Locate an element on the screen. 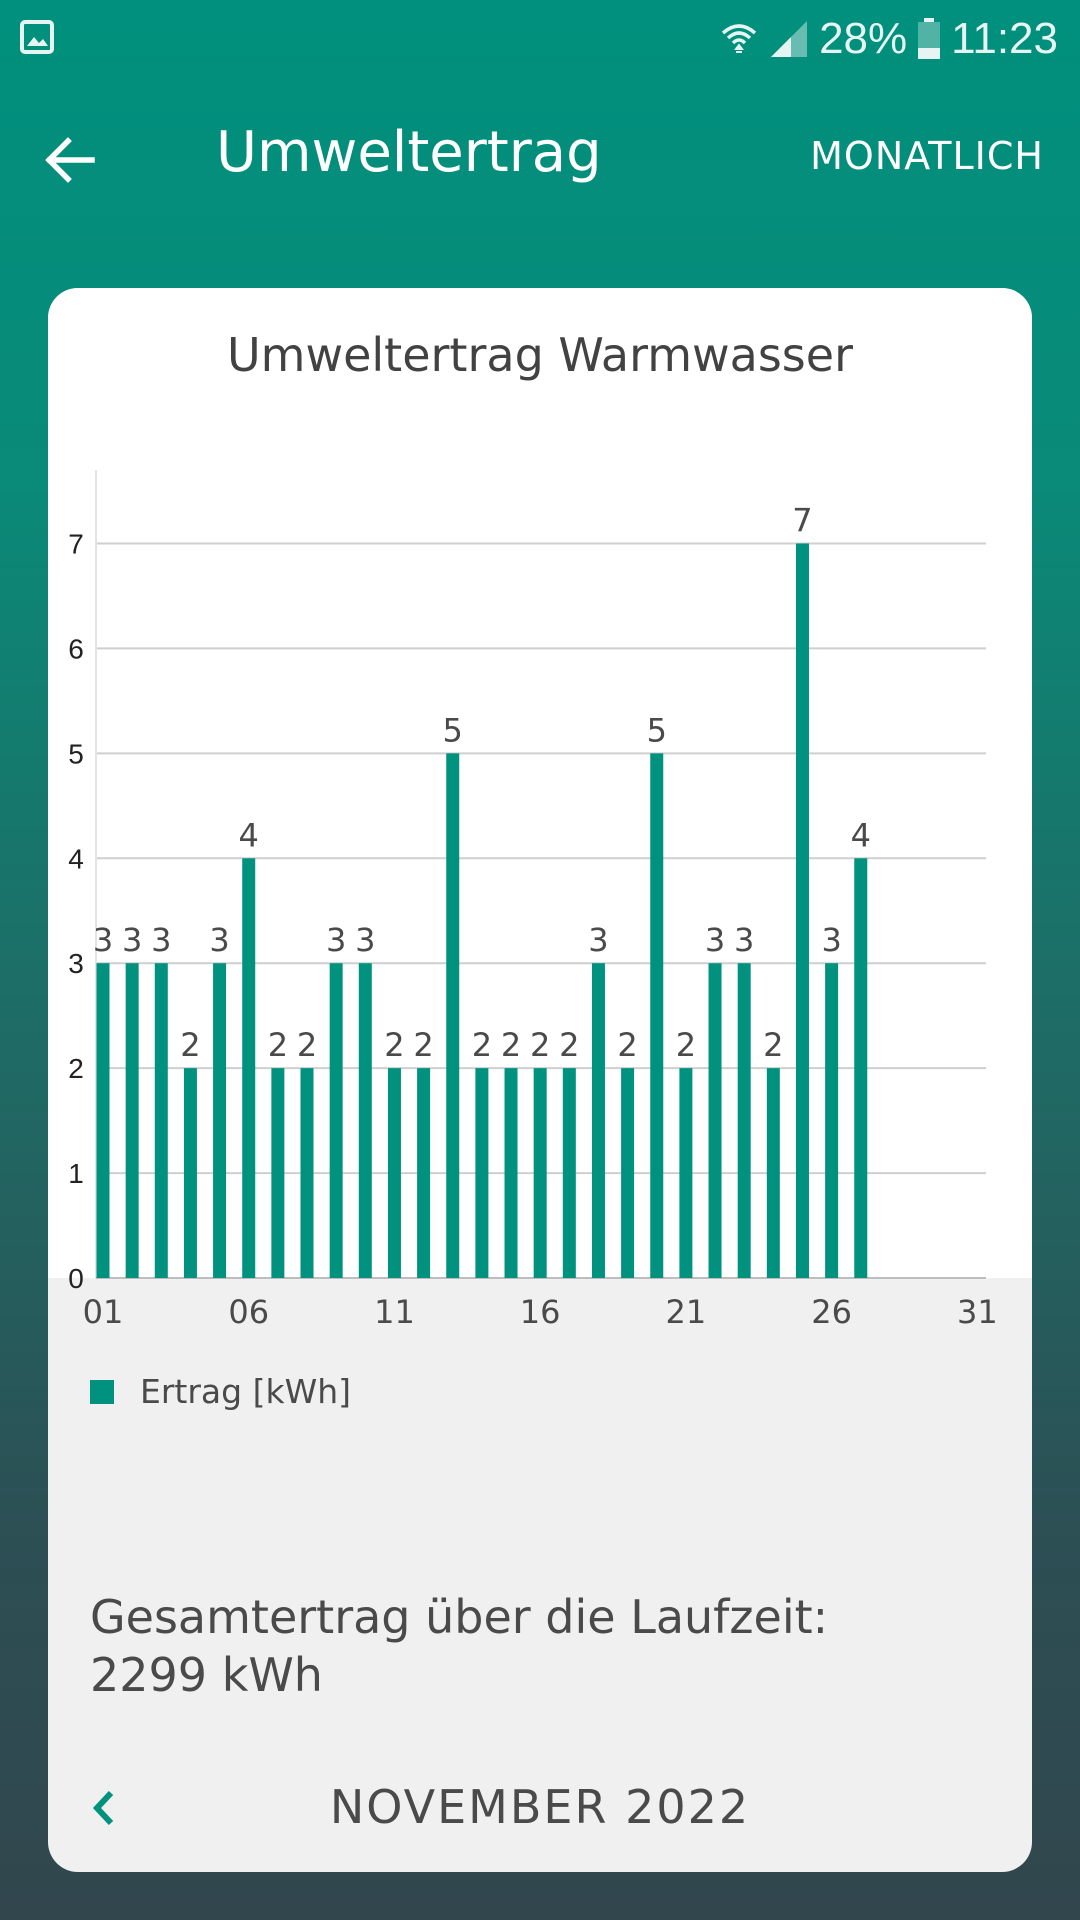 This screenshot has width=1080, height=1920. month-label: NOVEMBER 2022 is located at coordinates (540, 1807).